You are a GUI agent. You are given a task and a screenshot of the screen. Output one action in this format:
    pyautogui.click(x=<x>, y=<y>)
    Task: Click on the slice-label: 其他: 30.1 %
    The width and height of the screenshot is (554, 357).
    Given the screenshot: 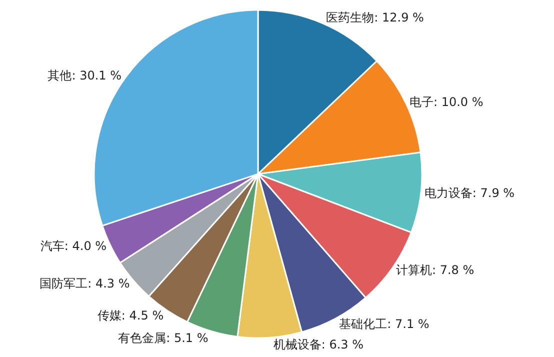 What is the action you would take?
    pyautogui.click(x=85, y=75)
    